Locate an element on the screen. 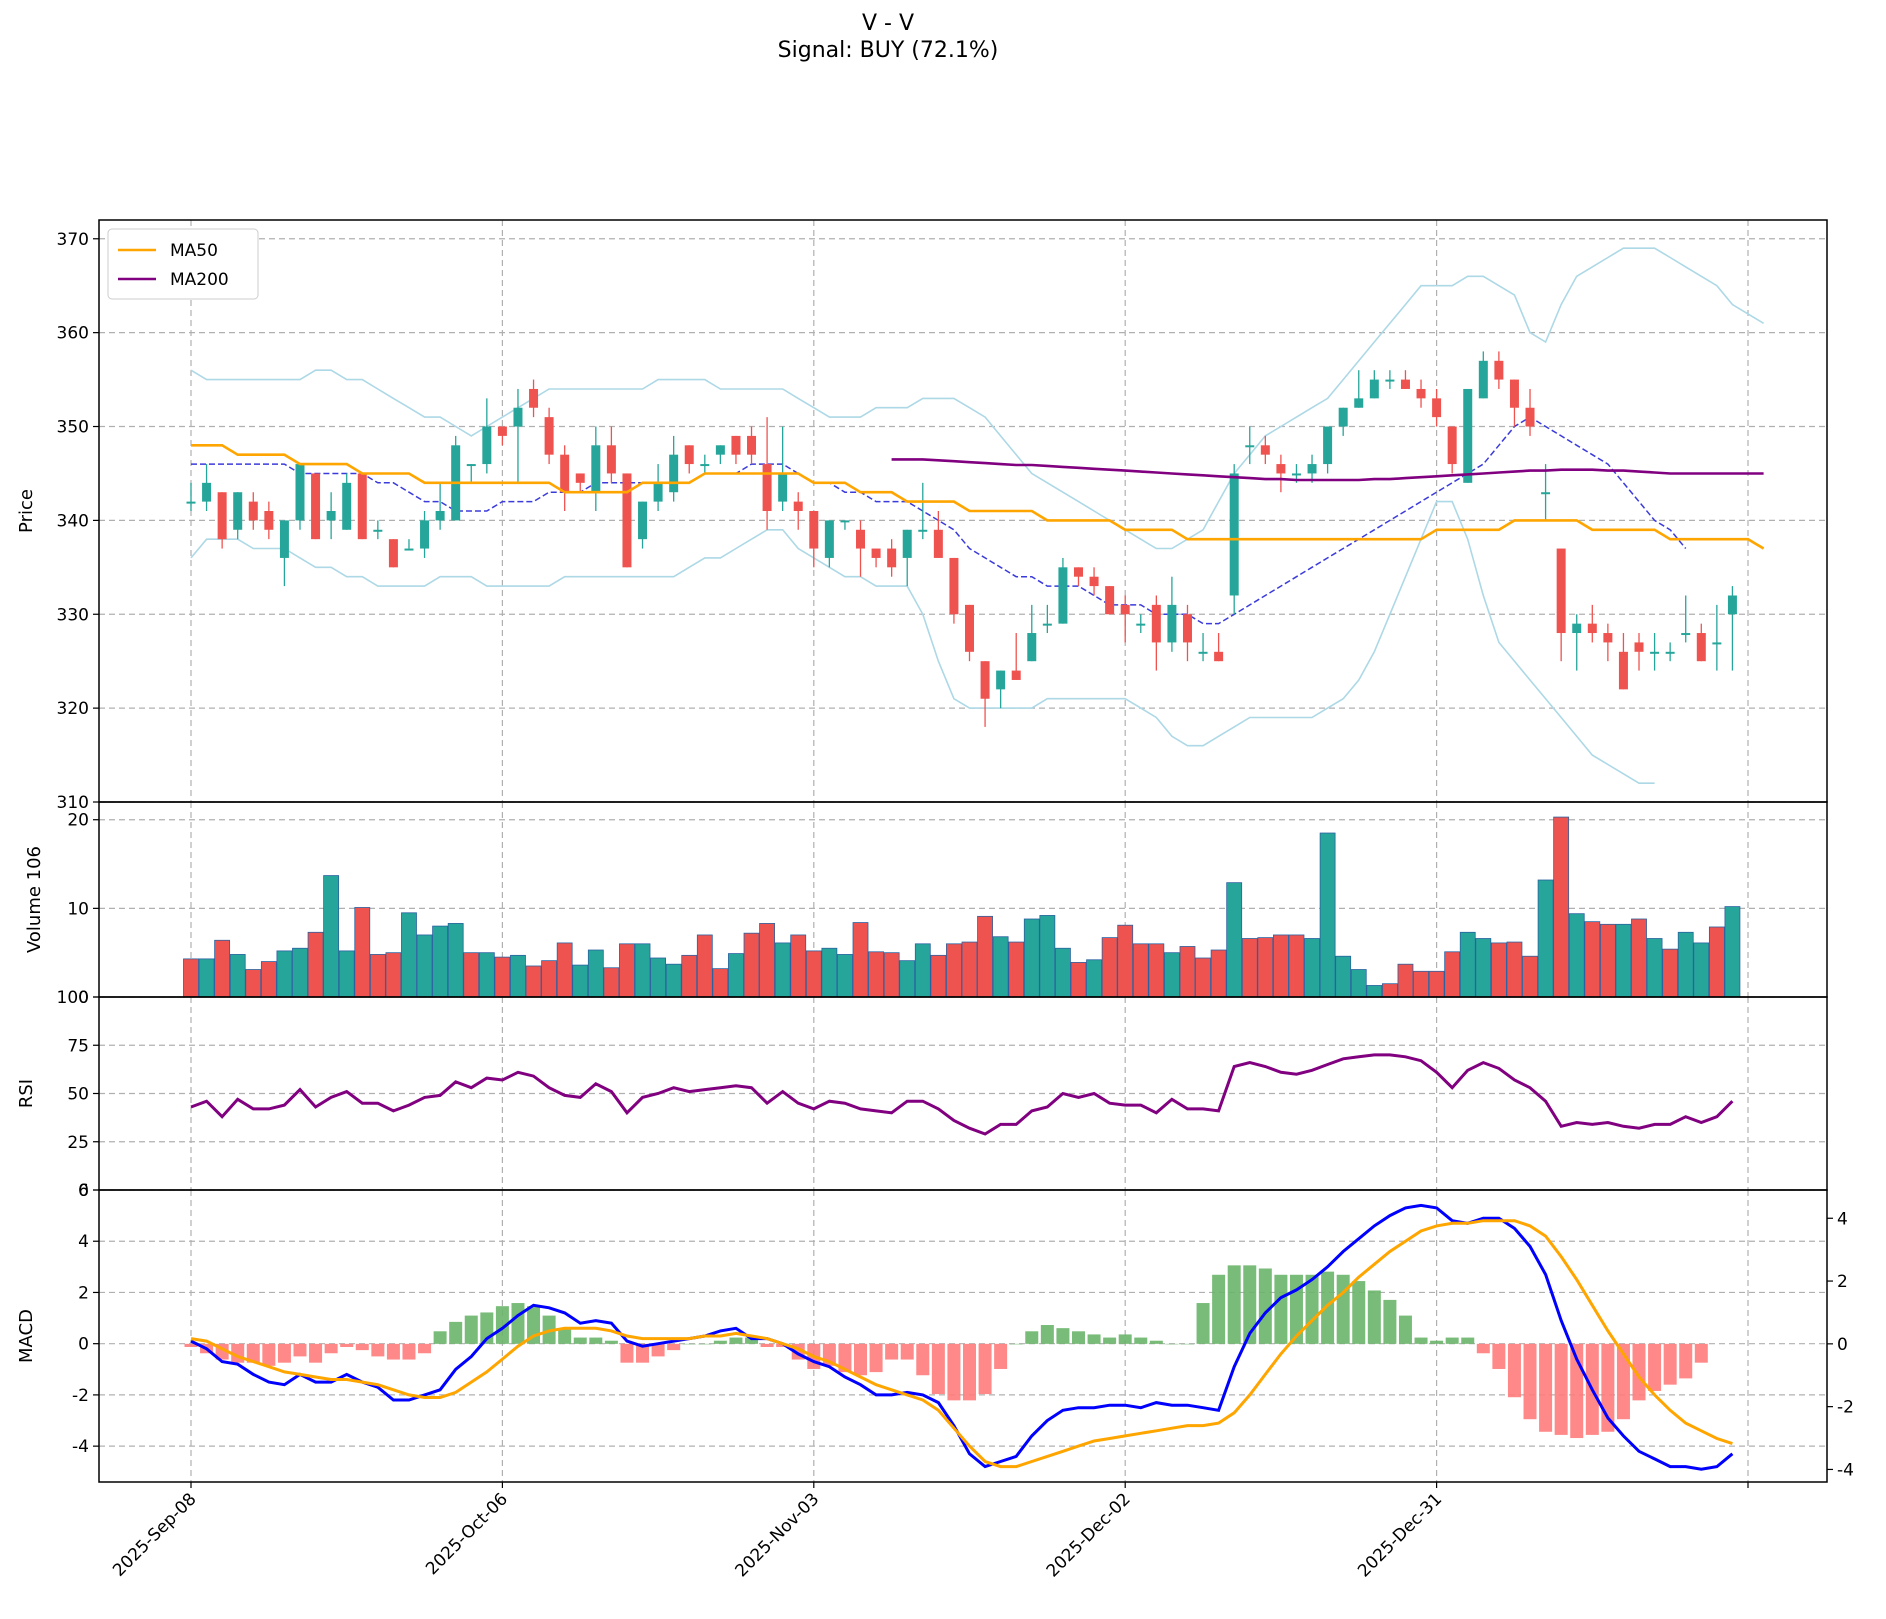 Image resolution: width=1886 pixels, height=1619 pixels. macd-y-tick-label: 6 is located at coordinates (83, 1191).